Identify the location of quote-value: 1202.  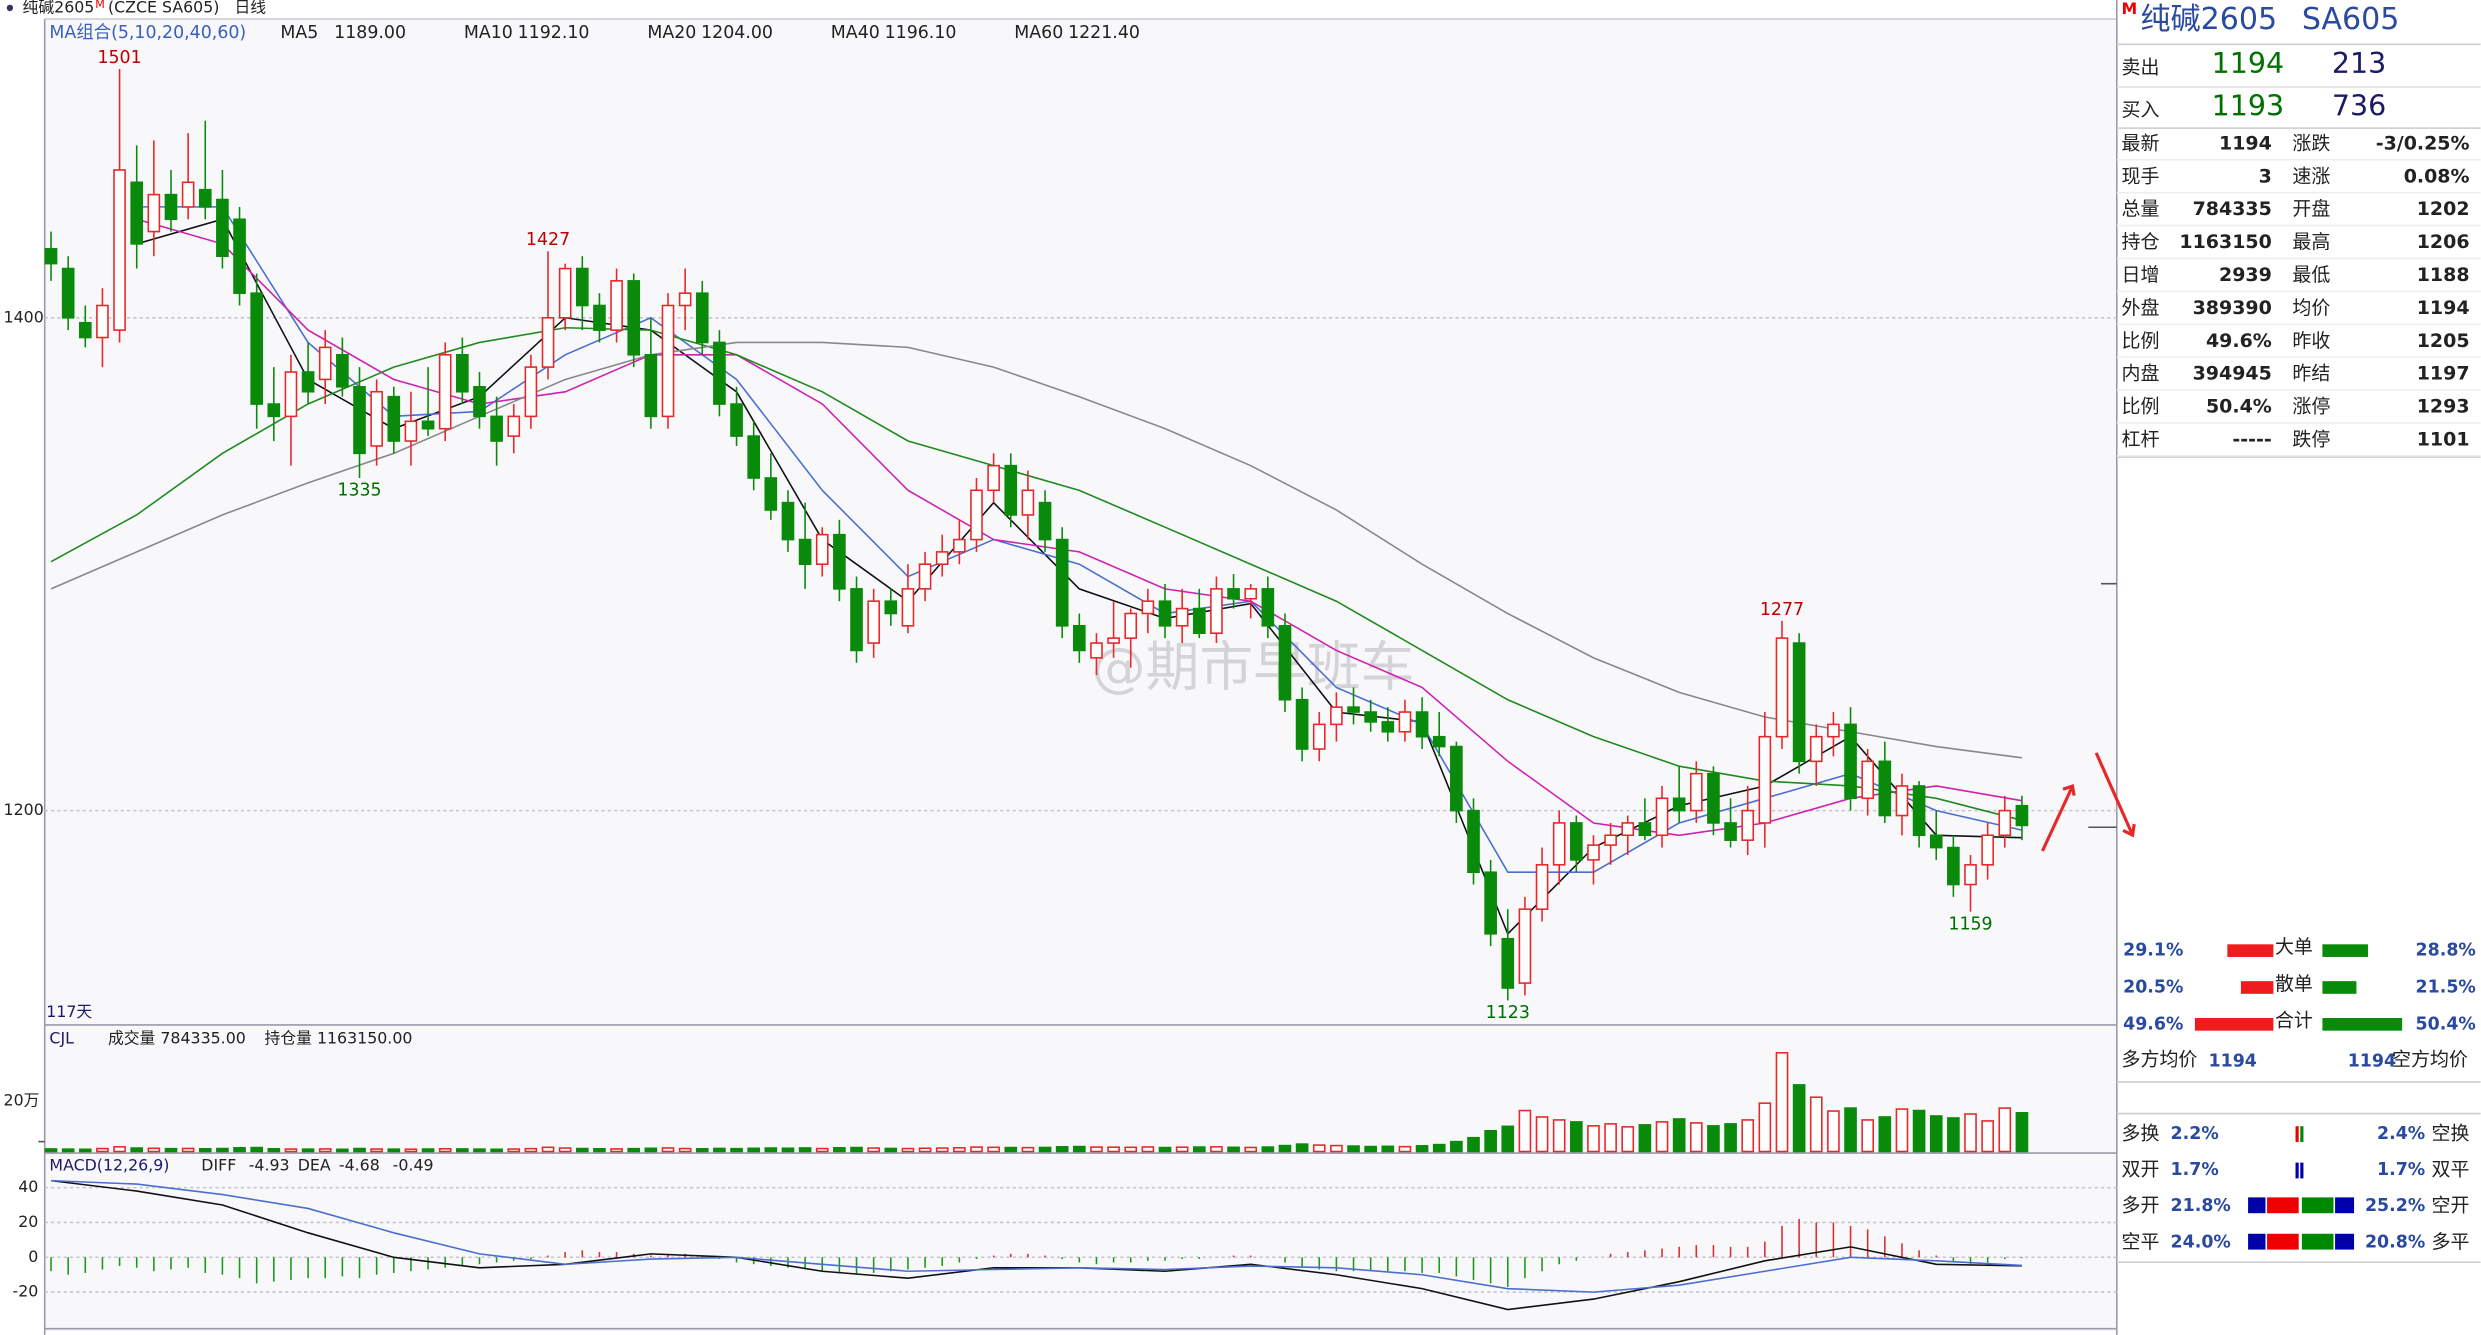
(2443, 209).